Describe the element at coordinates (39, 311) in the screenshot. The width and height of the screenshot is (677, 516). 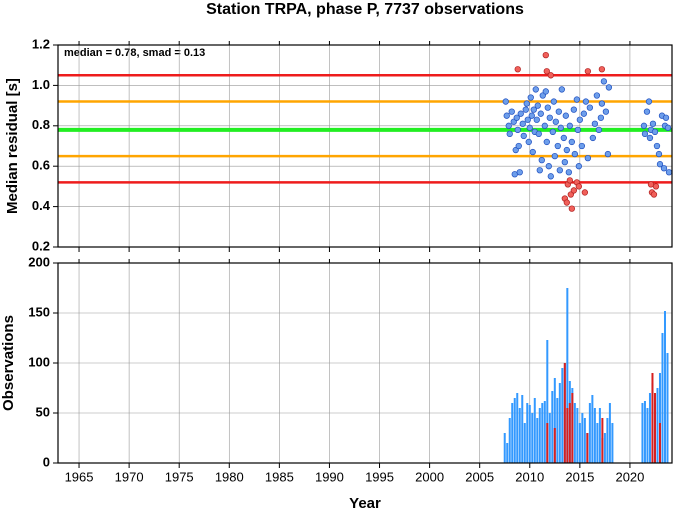
I see `y-tick-label: 150` at that location.